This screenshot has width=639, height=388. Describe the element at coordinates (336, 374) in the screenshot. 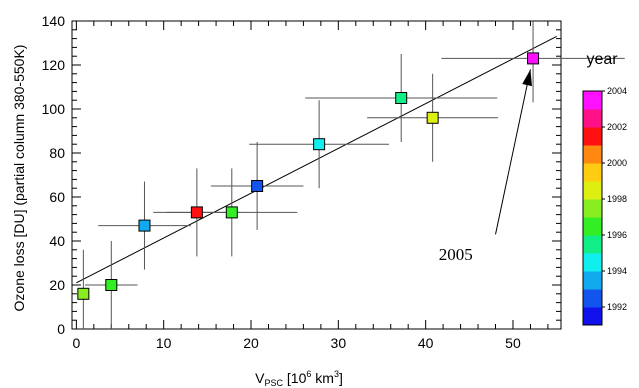

I see `x-axis-label-unit-exp2: 3` at that location.